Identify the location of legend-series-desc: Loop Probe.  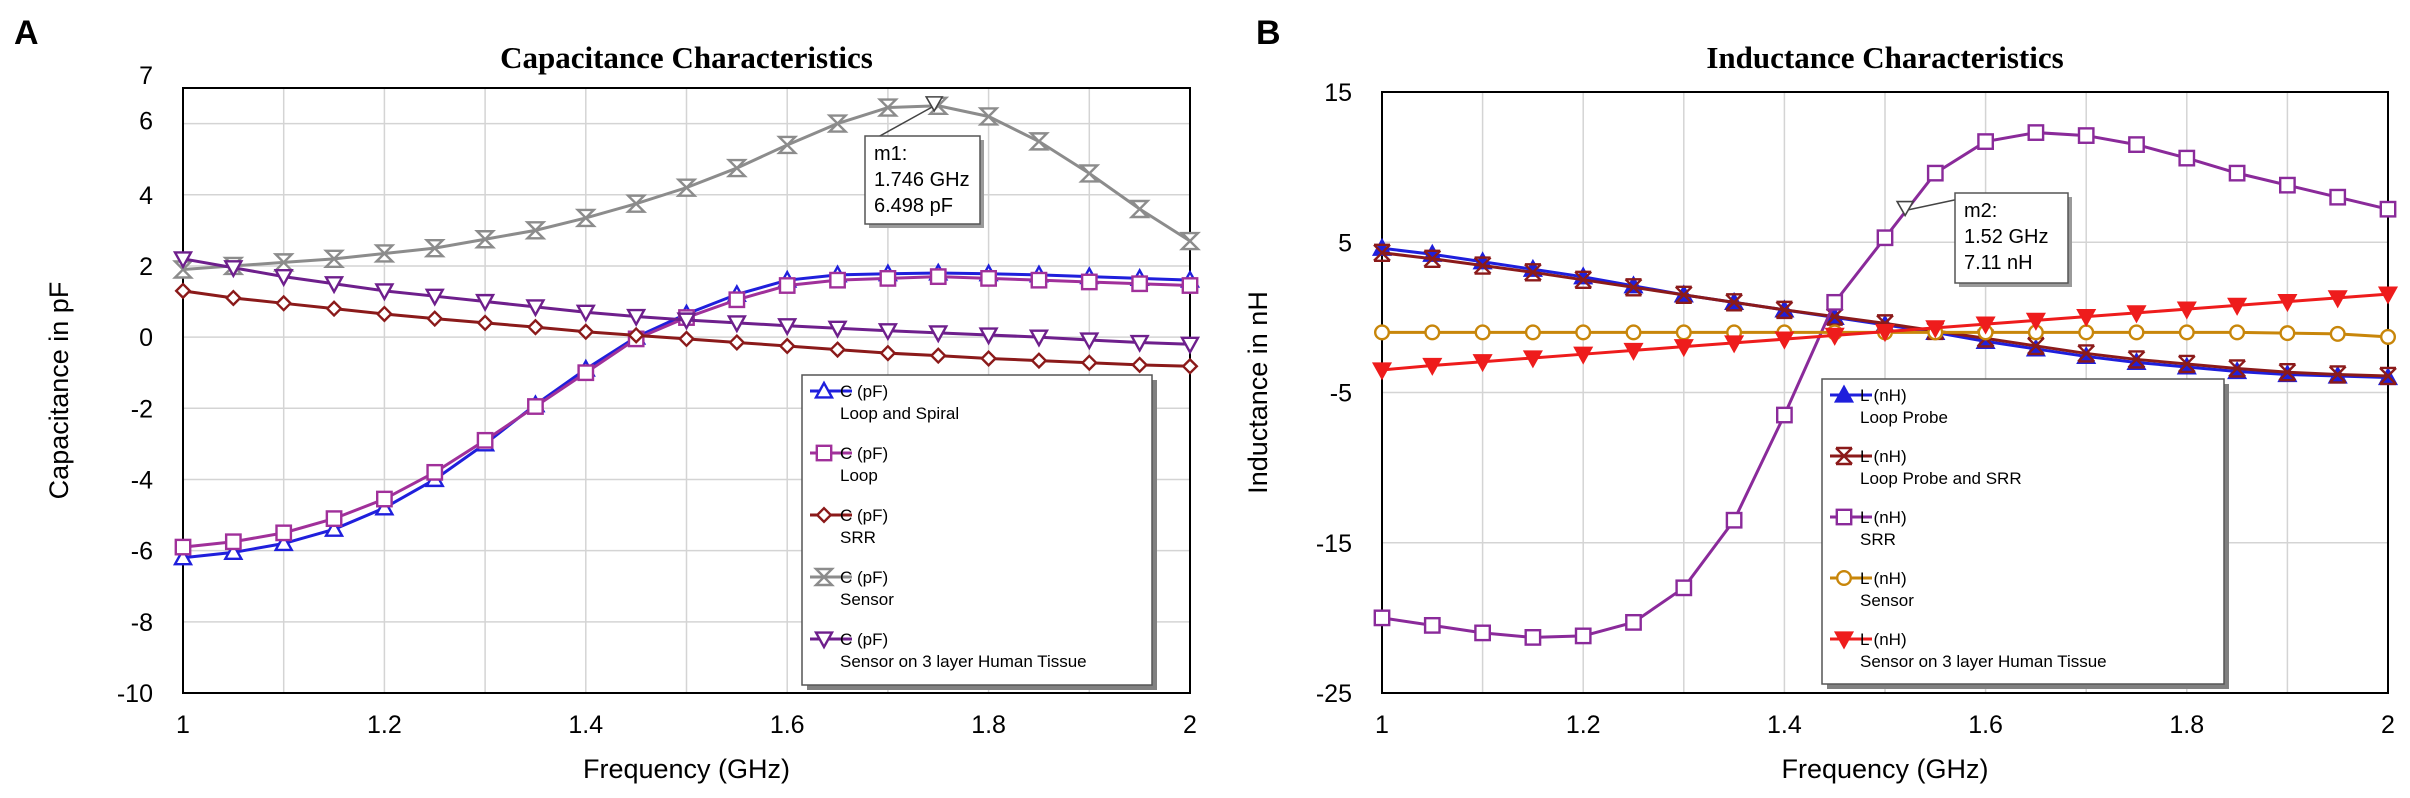
(1904, 417).